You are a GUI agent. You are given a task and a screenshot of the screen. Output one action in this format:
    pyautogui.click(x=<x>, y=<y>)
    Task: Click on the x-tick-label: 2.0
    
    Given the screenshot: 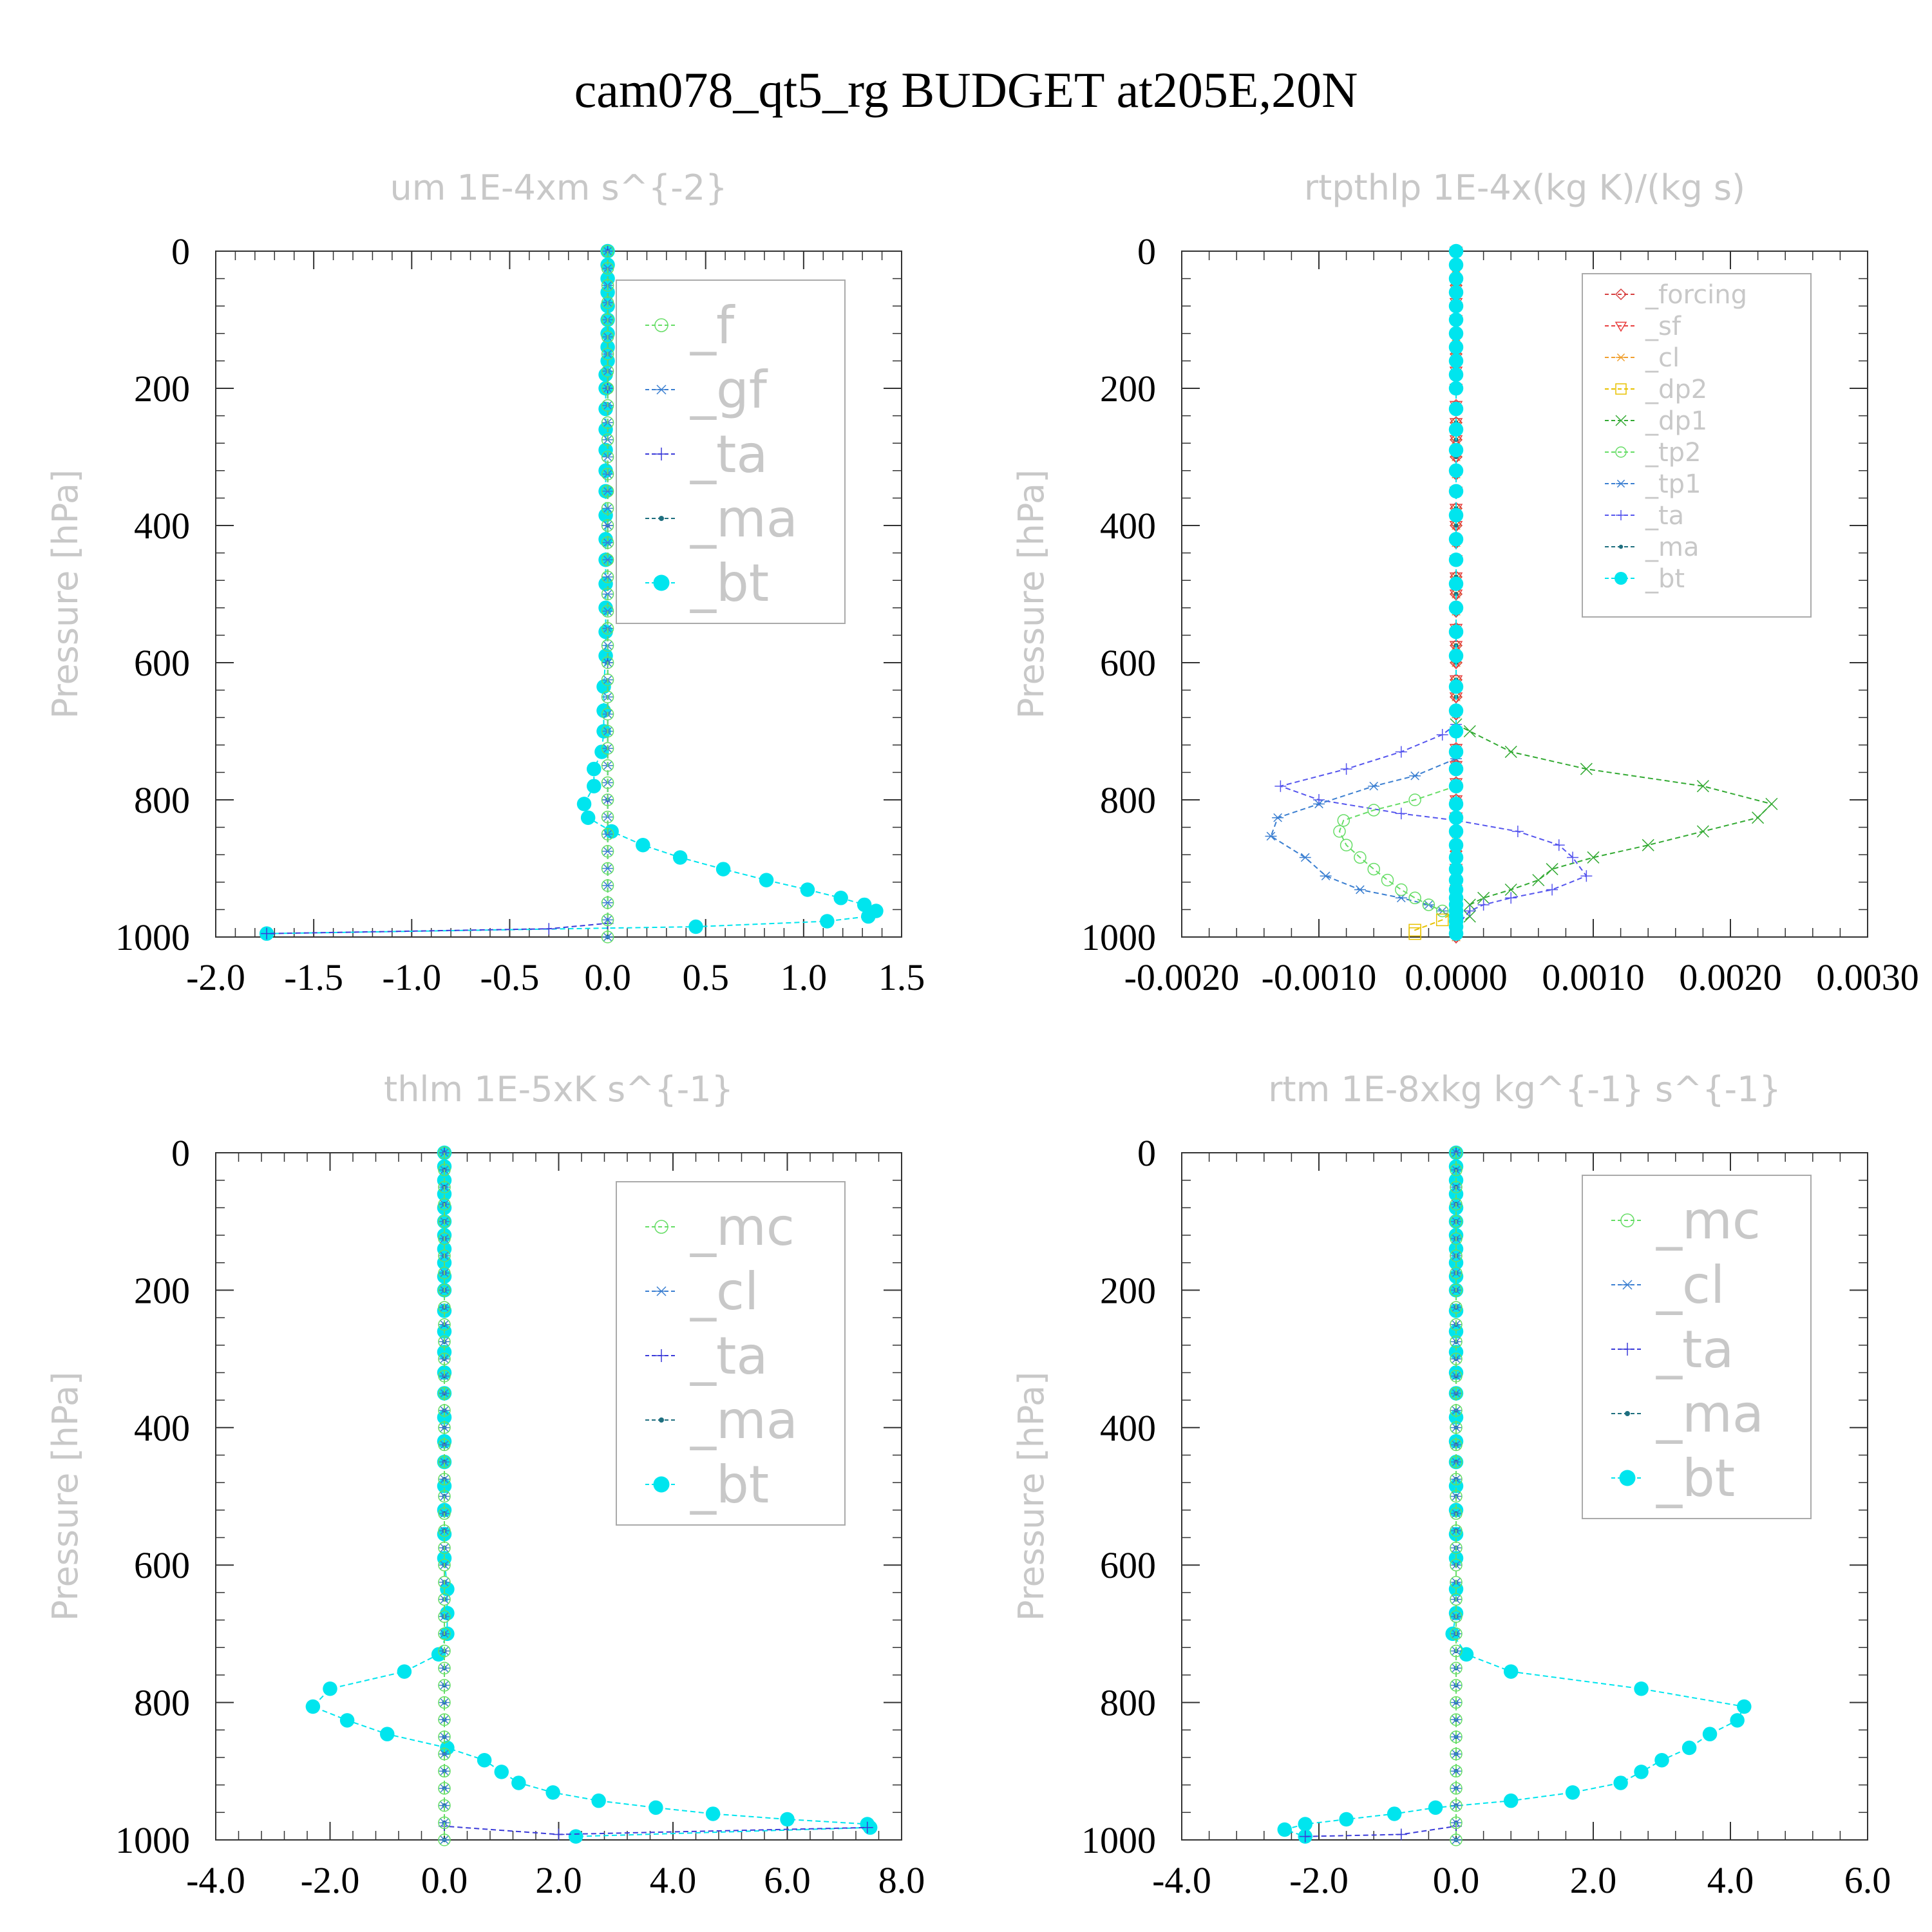 What is the action you would take?
    pyautogui.click(x=558, y=1880)
    